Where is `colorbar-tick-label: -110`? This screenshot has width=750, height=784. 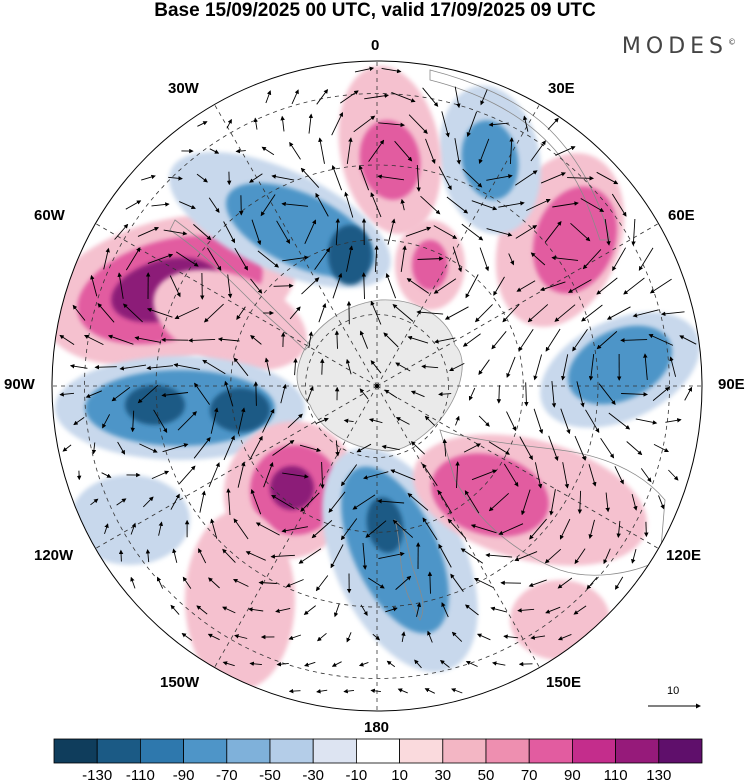 colorbar-tick-label: -110 is located at coordinates (140, 775).